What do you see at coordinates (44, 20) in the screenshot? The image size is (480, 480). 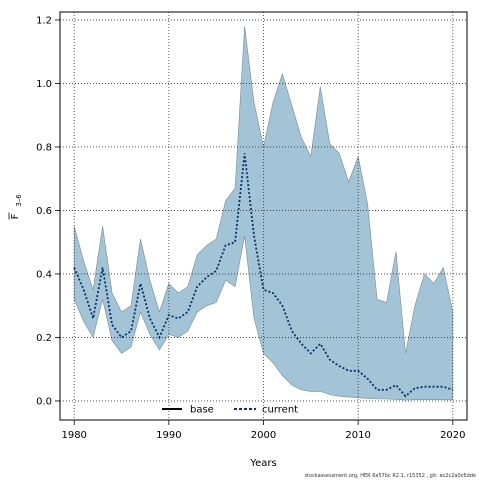 I see `y-tick-label: 1.2` at bounding box center [44, 20].